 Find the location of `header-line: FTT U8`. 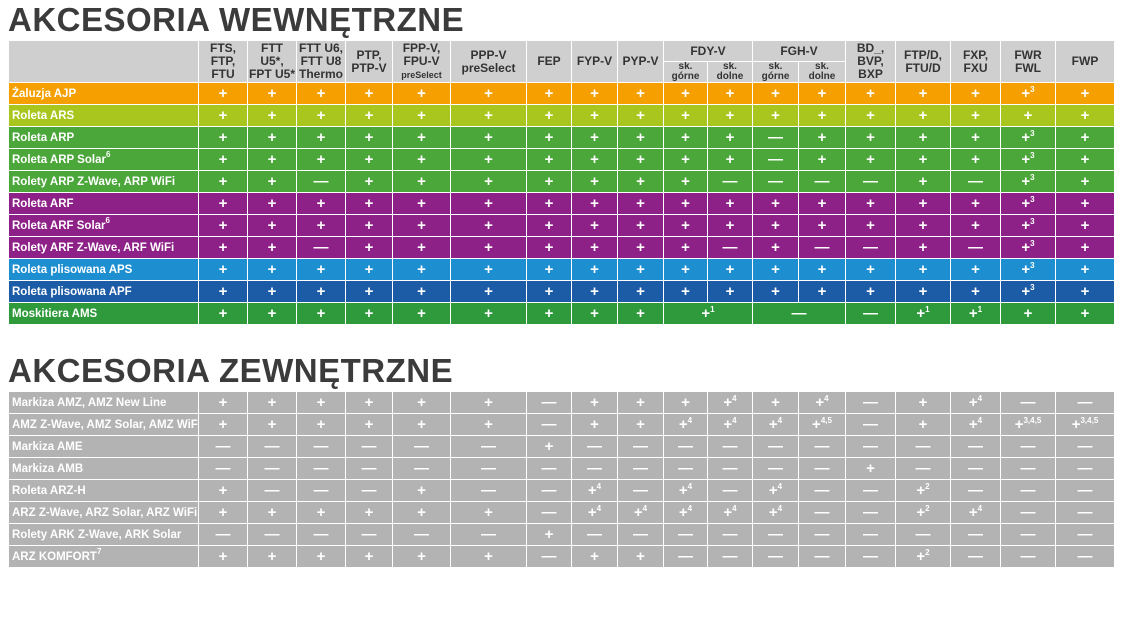

header-line: FTT U8 is located at coordinates (321, 61).